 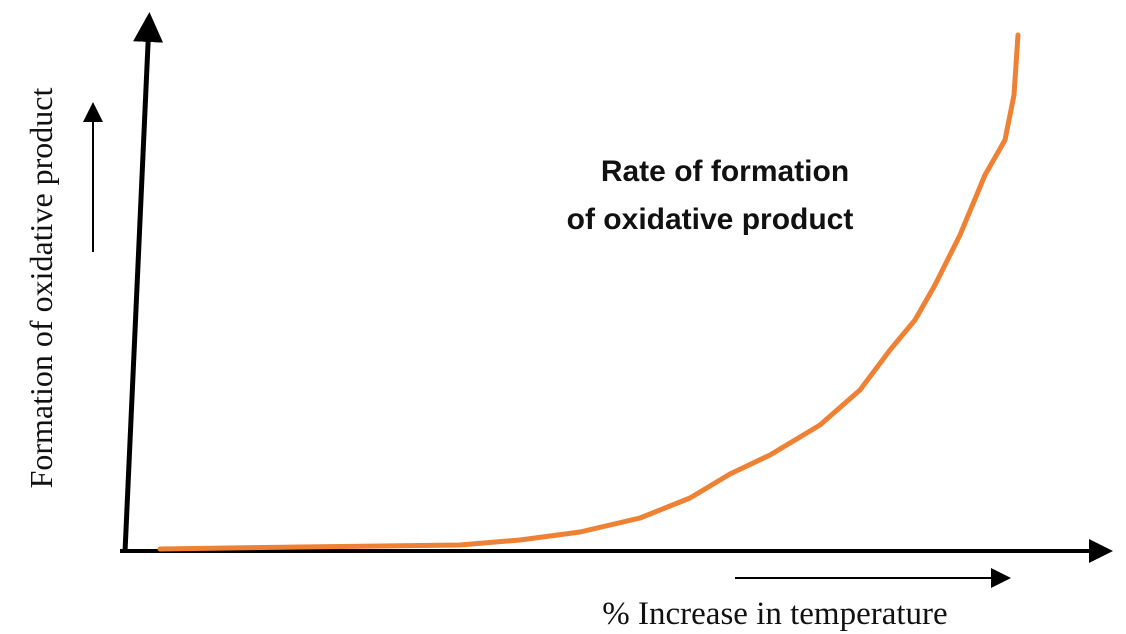 What do you see at coordinates (41, 287) in the screenshot?
I see `y-axis-label: Formation of oxidative product` at bounding box center [41, 287].